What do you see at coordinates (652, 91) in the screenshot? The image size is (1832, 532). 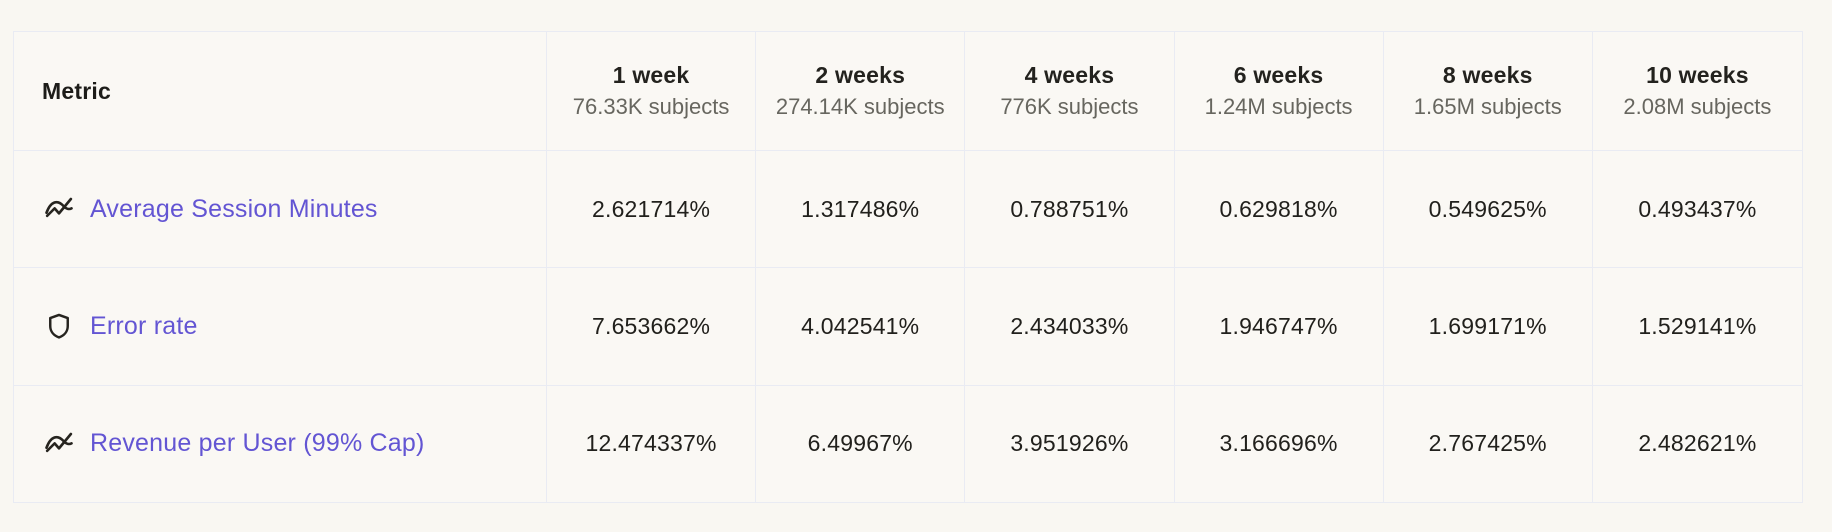 I see `column-header-1-week: 1 week 76.33K subjects` at bounding box center [652, 91].